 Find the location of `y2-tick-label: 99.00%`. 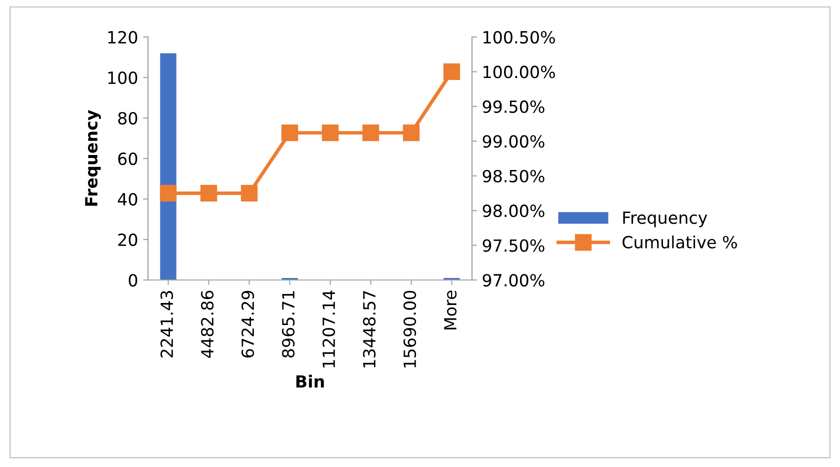

y2-tick-label: 99.00% is located at coordinates (513, 141).